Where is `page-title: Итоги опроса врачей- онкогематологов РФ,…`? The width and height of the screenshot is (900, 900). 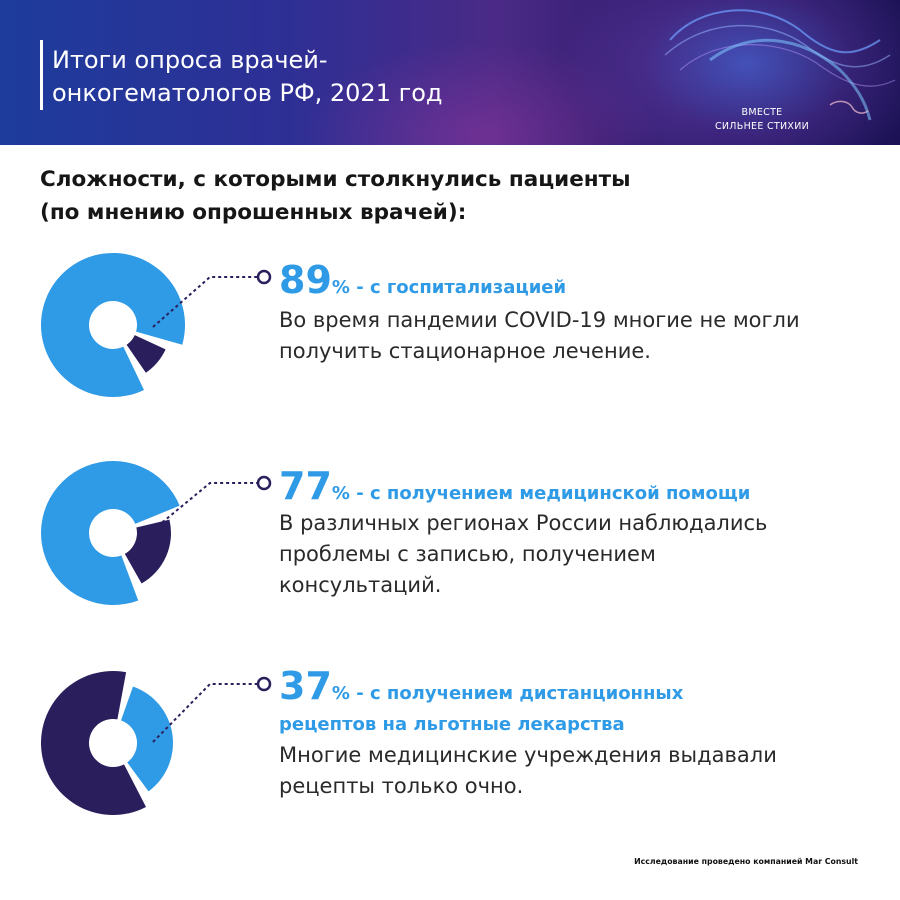 page-title: Итоги опроса врачей- онкогематологов РФ,… is located at coordinates (247, 76).